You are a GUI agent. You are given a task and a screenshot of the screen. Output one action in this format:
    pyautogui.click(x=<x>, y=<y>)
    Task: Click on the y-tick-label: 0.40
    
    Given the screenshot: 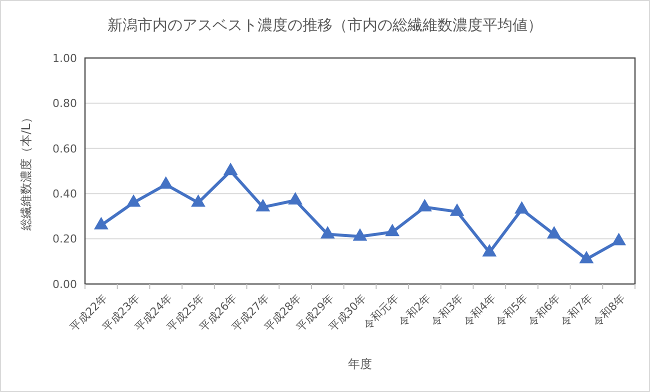 What is the action you would take?
    pyautogui.click(x=64, y=193)
    